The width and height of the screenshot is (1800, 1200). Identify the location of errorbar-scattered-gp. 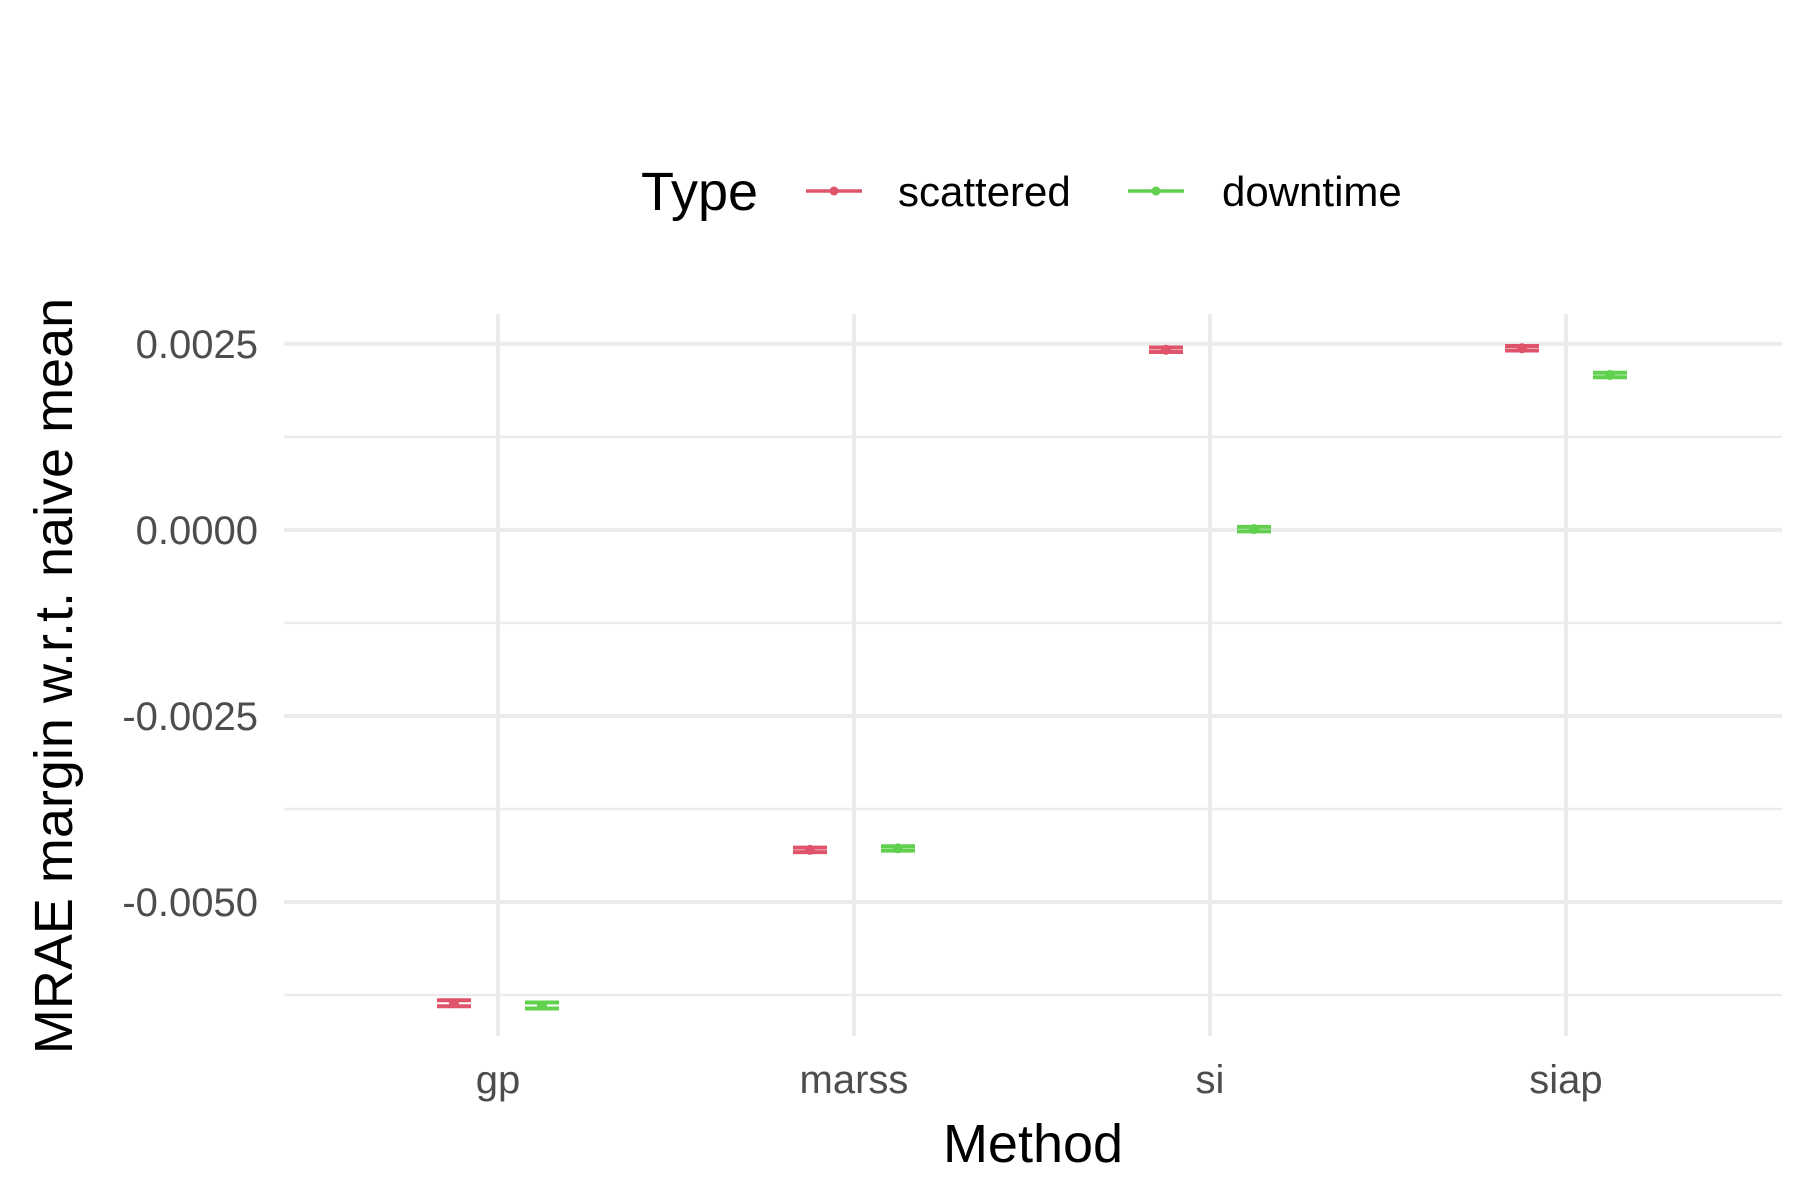
(454, 1003).